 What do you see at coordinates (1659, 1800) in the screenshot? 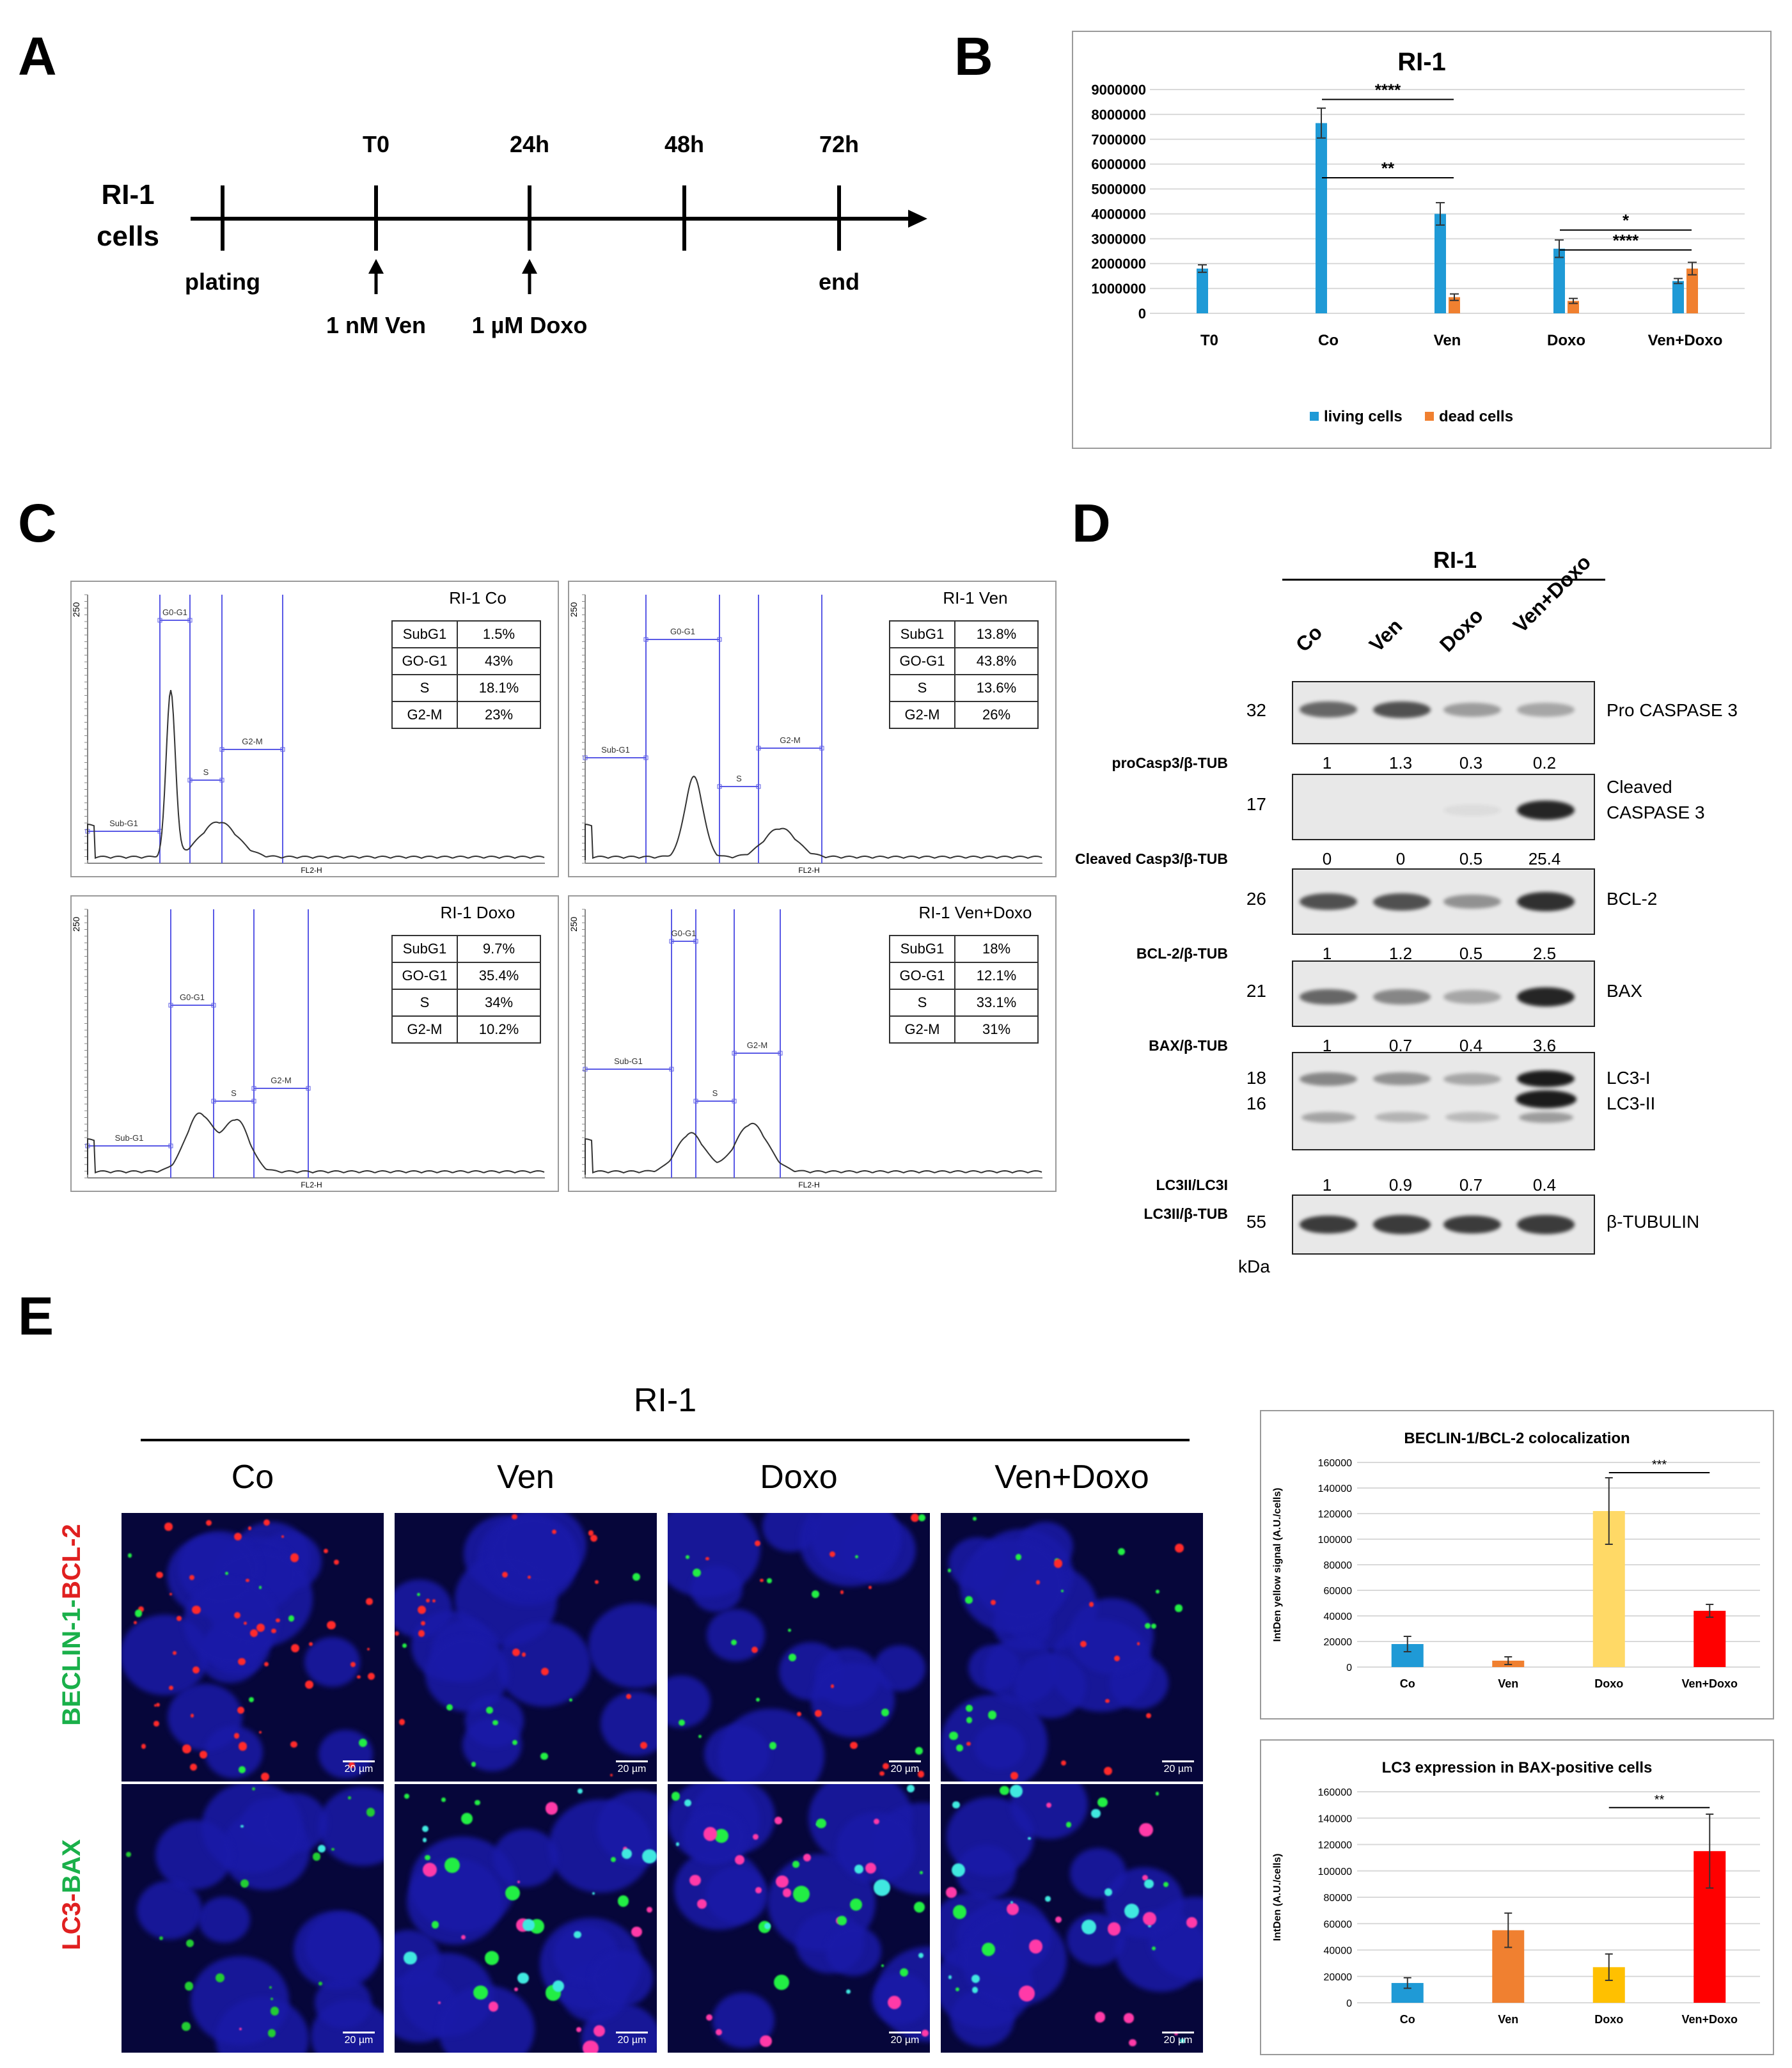
I see `chart-e2-sig-label: **` at bounding box center [1659, 1800].